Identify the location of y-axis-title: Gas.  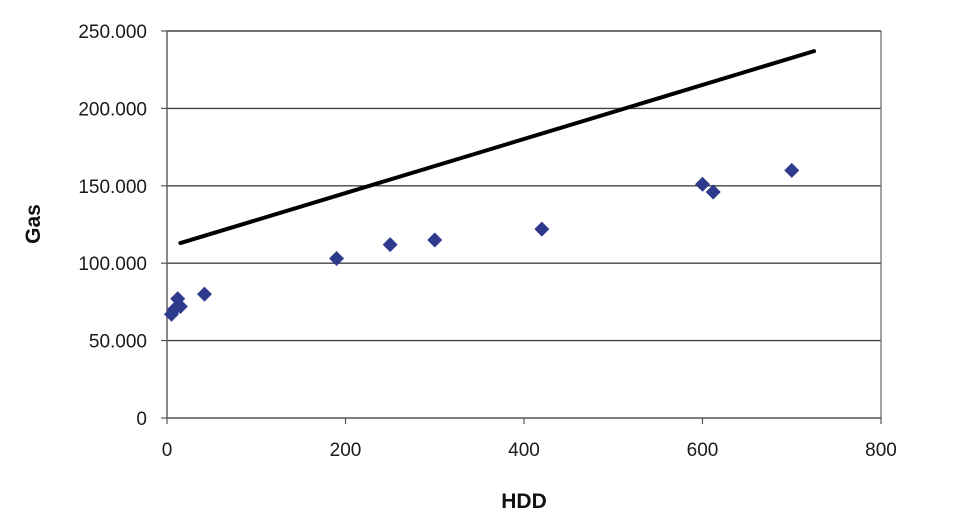
(33, 224).